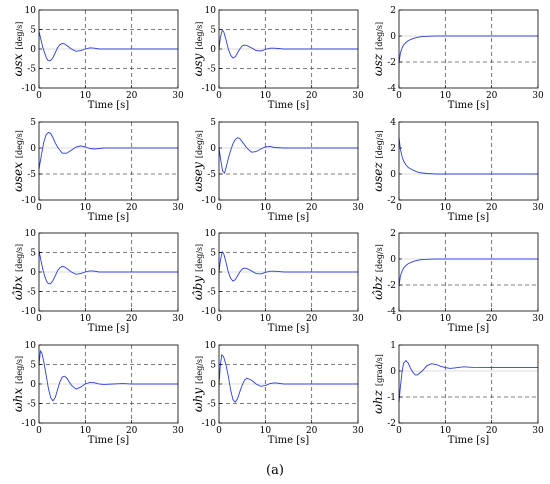 The width and height of the screenshot is (550, 484). I want to click on y-axis-symbol: ωsez, so click(378, 177).